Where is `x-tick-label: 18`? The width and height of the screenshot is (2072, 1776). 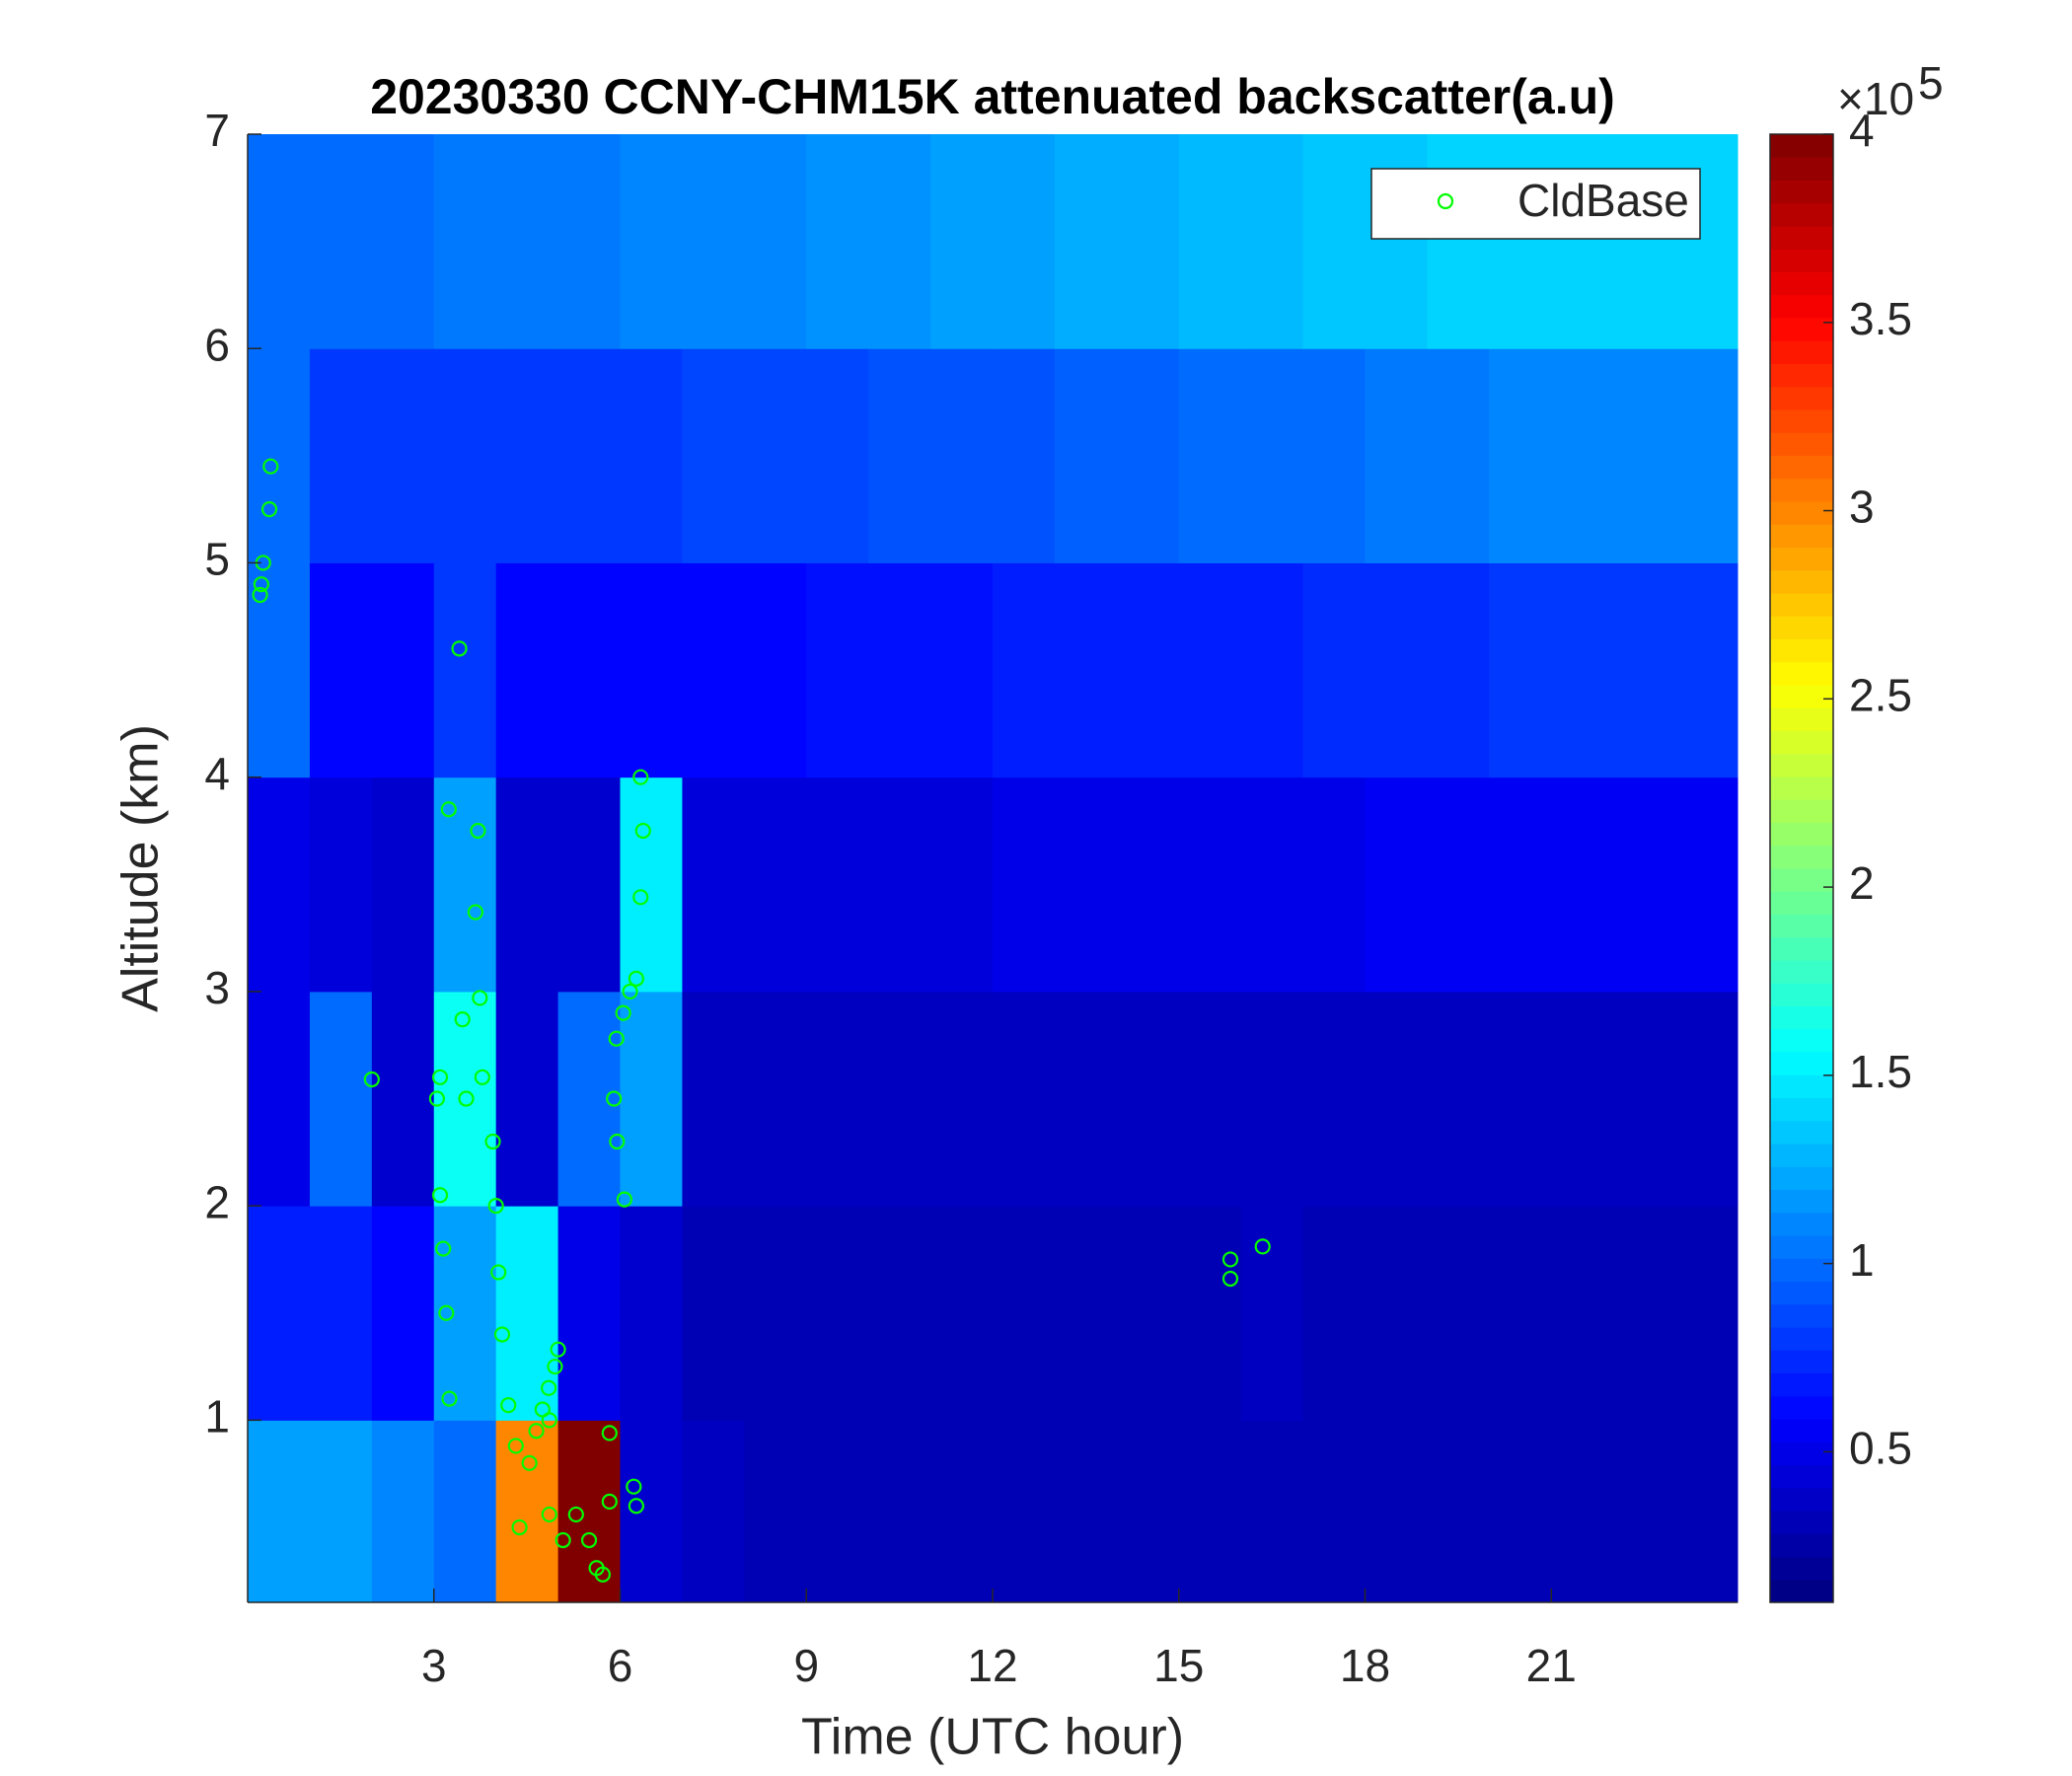
x-tick-label: 18 is located at coordinates (1365, 1666).